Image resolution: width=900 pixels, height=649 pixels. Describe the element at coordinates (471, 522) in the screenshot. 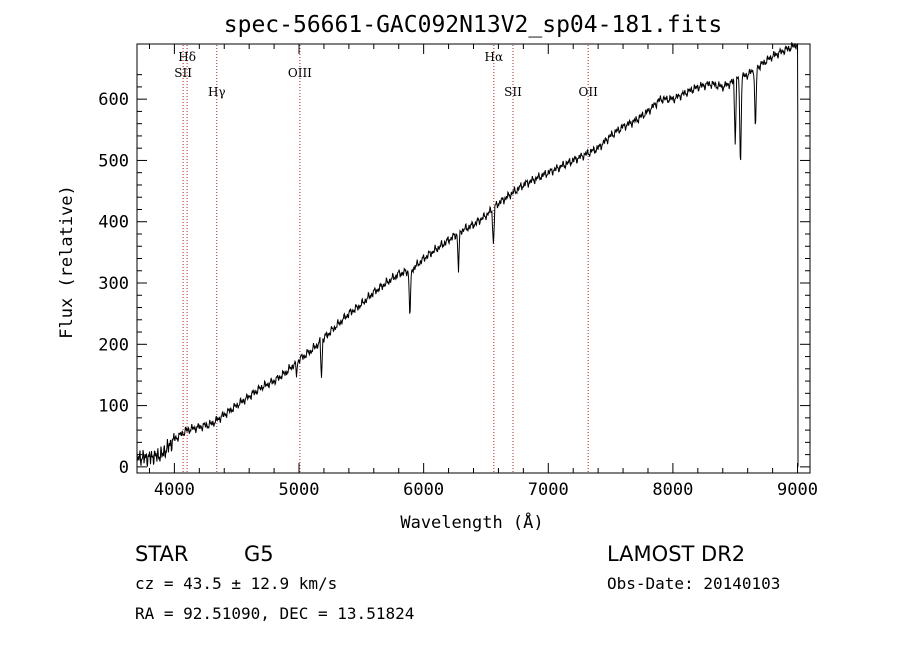

I see `x-axis-label: Wavelength (Å)` at that location.